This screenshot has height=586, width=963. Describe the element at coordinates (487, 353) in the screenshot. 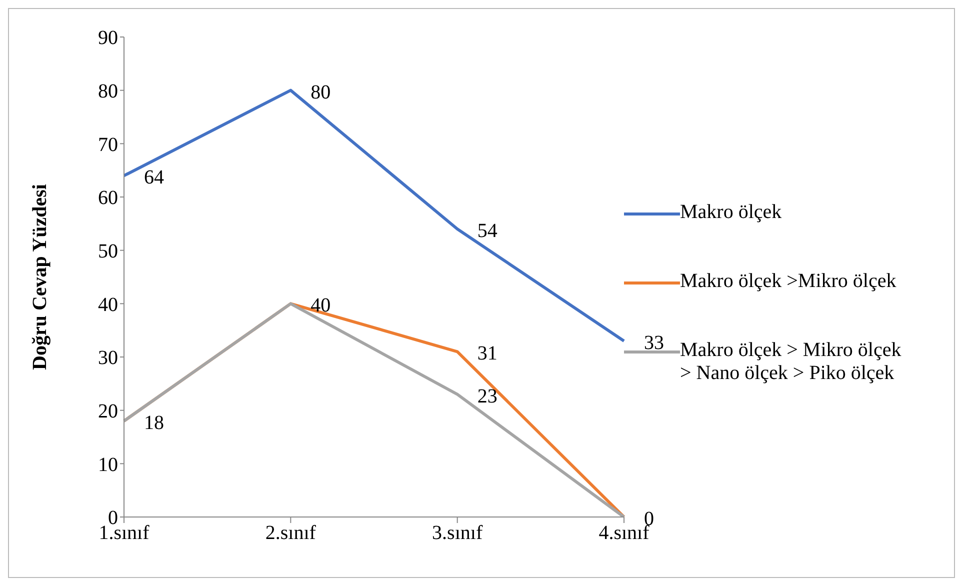

I see `data-label: 31` at that location.